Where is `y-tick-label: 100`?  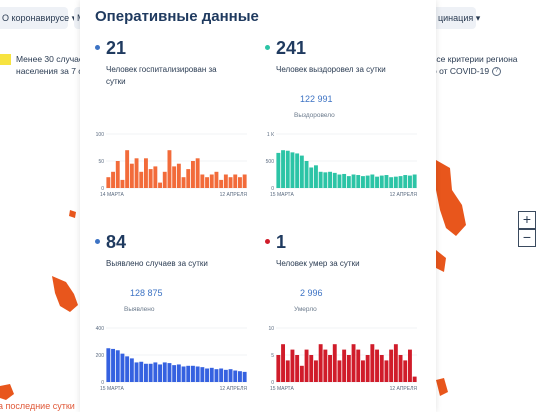
y-tick-label: 100 is located at coordinates (100, 135).